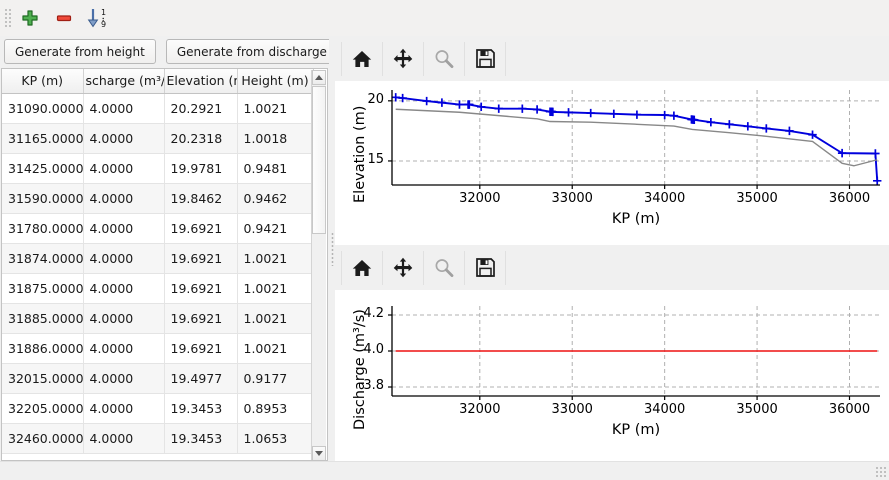  What do you see at coordinates (275, 228) in the screenshot?
I see `table-cell: 0.9421` at bounding box center [275, 228].